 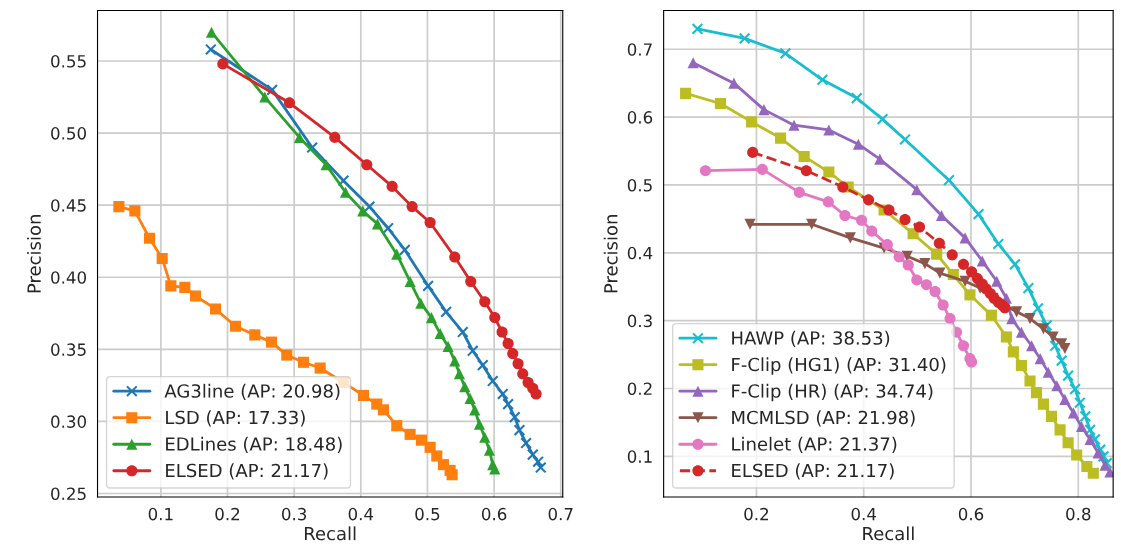 What do you see at coordinates (68, 133) in the screenshot?
I see `y-tick-label: 0.50` at bounding box center [68, 133].